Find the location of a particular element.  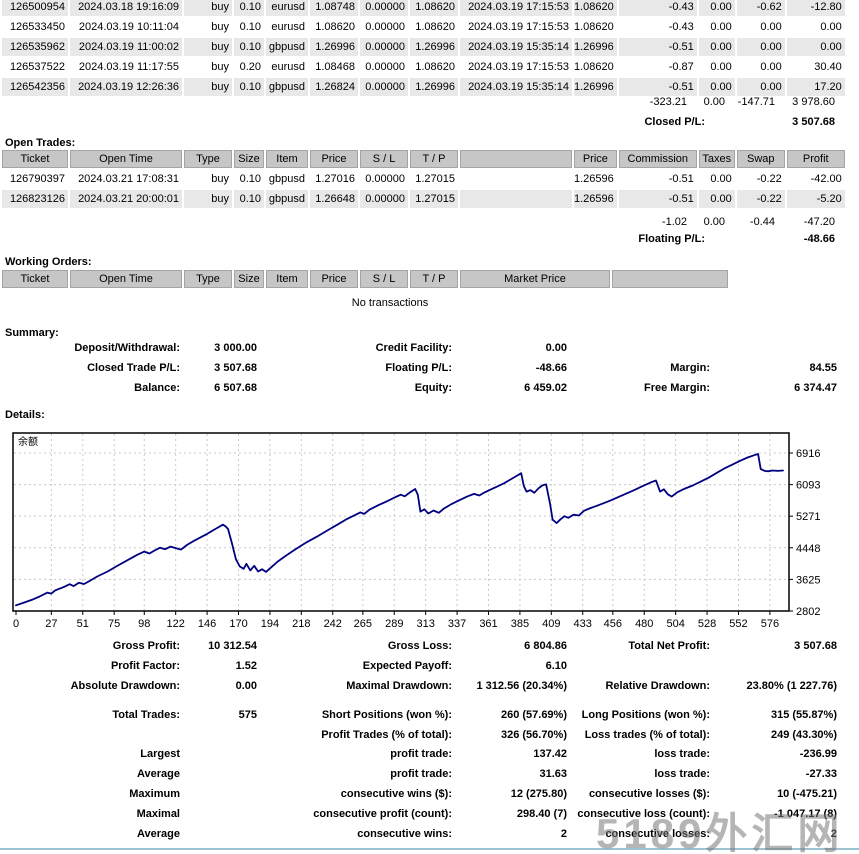

table-cell: 126790397 is located at coordinates (37, 179).